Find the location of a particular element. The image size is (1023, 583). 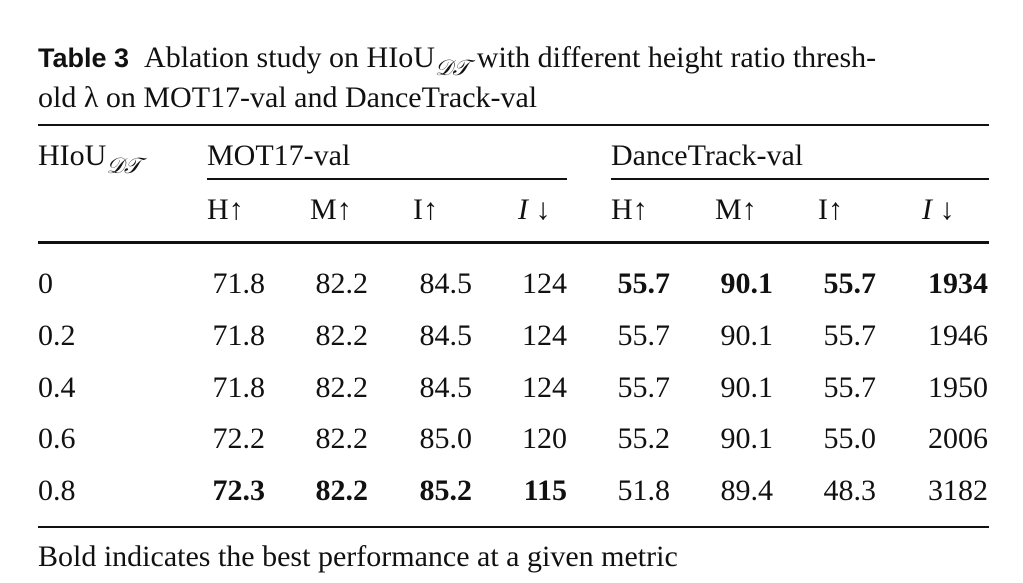

table-cell: 51.8 is located at coordinates (644, 490).